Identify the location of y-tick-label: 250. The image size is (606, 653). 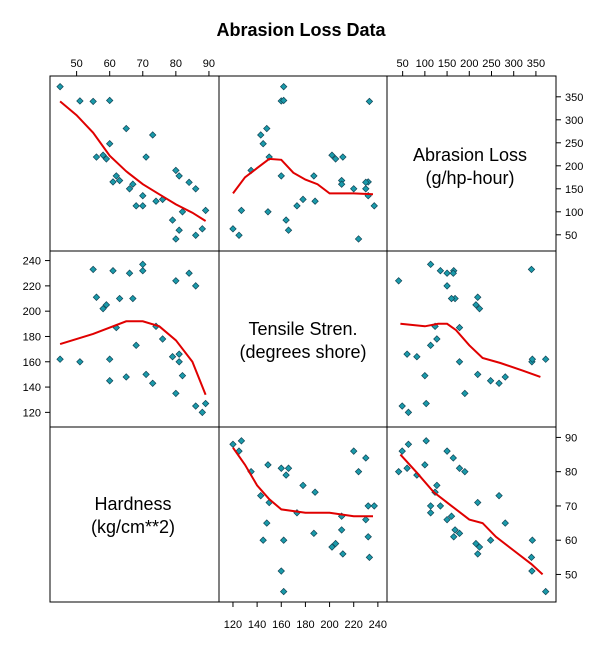
(574, 144).